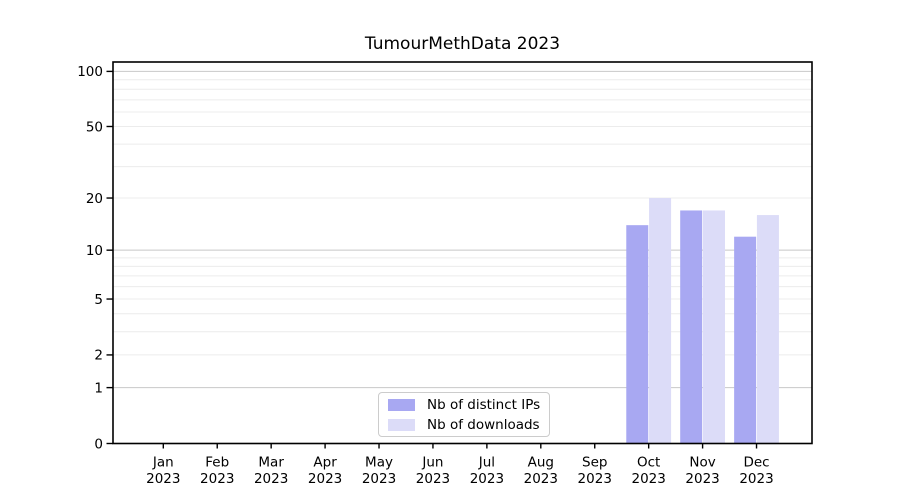  What do you see at coordinates (94, 251) in the screenshot?
I see `y-tick-label: 10` at bounding box center [94, 251].